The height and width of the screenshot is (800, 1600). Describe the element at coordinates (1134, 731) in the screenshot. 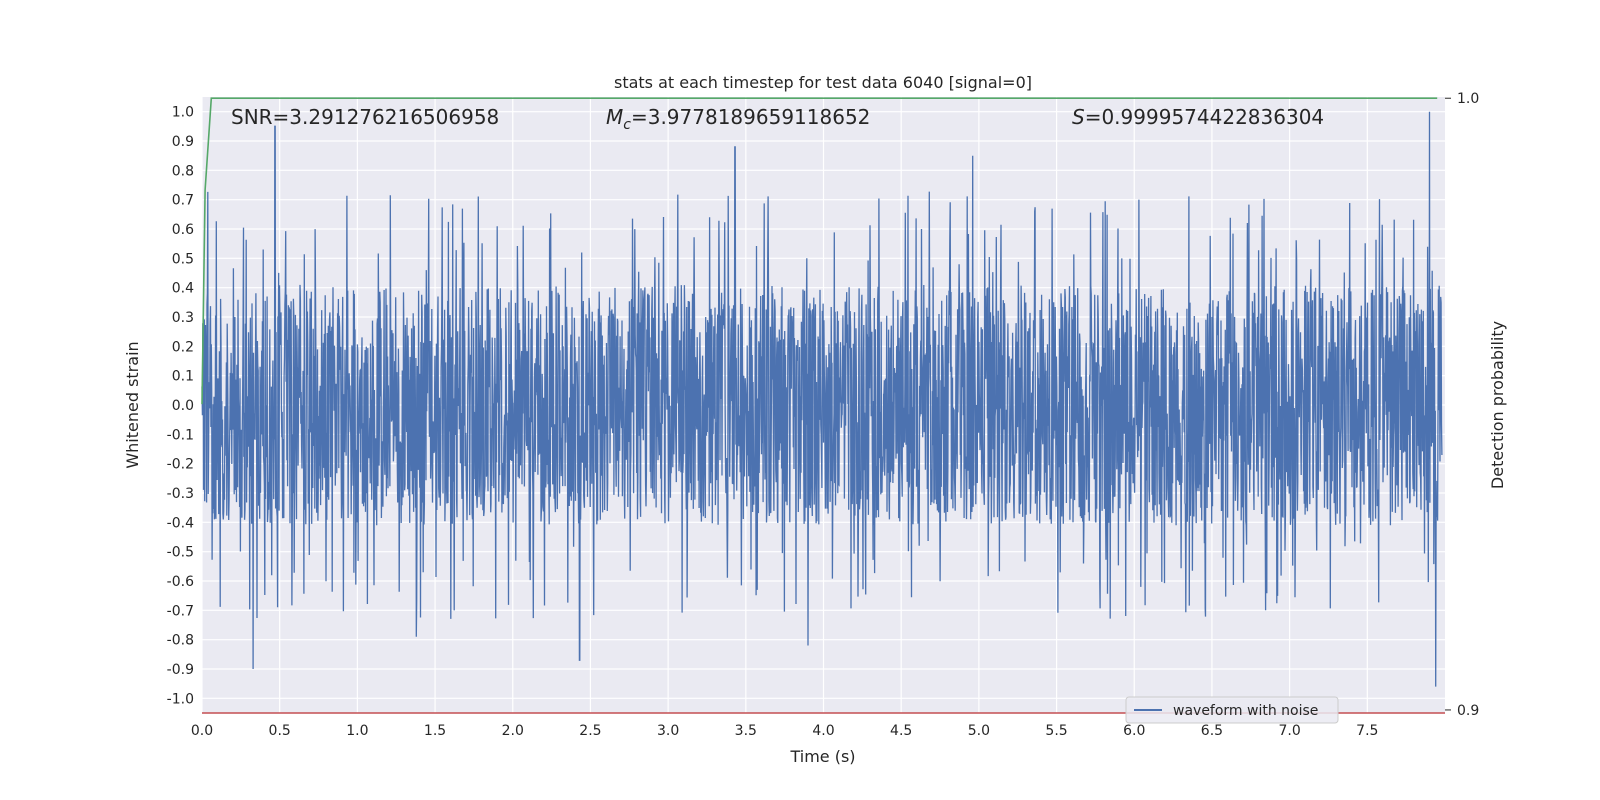

I see `x-tick-label: 6.0` at that location.